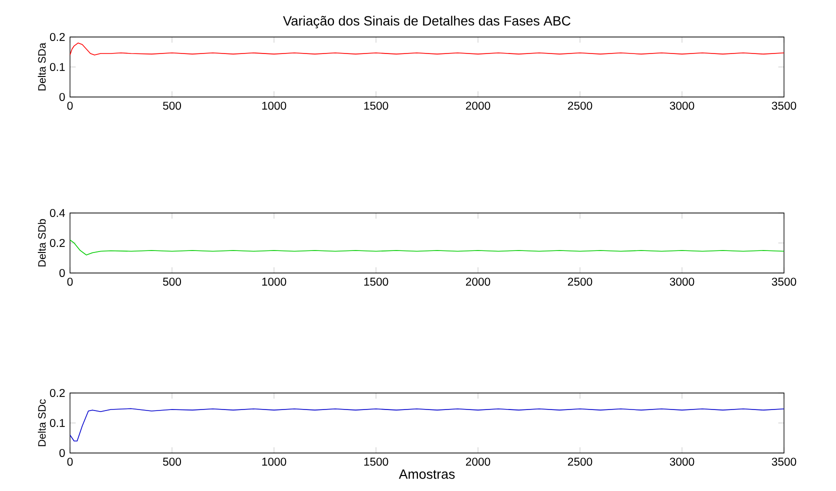  Describe the element at coordinates (42, 242) in the screenshot. I see `y-axis-title: Delta SDb` at that location.